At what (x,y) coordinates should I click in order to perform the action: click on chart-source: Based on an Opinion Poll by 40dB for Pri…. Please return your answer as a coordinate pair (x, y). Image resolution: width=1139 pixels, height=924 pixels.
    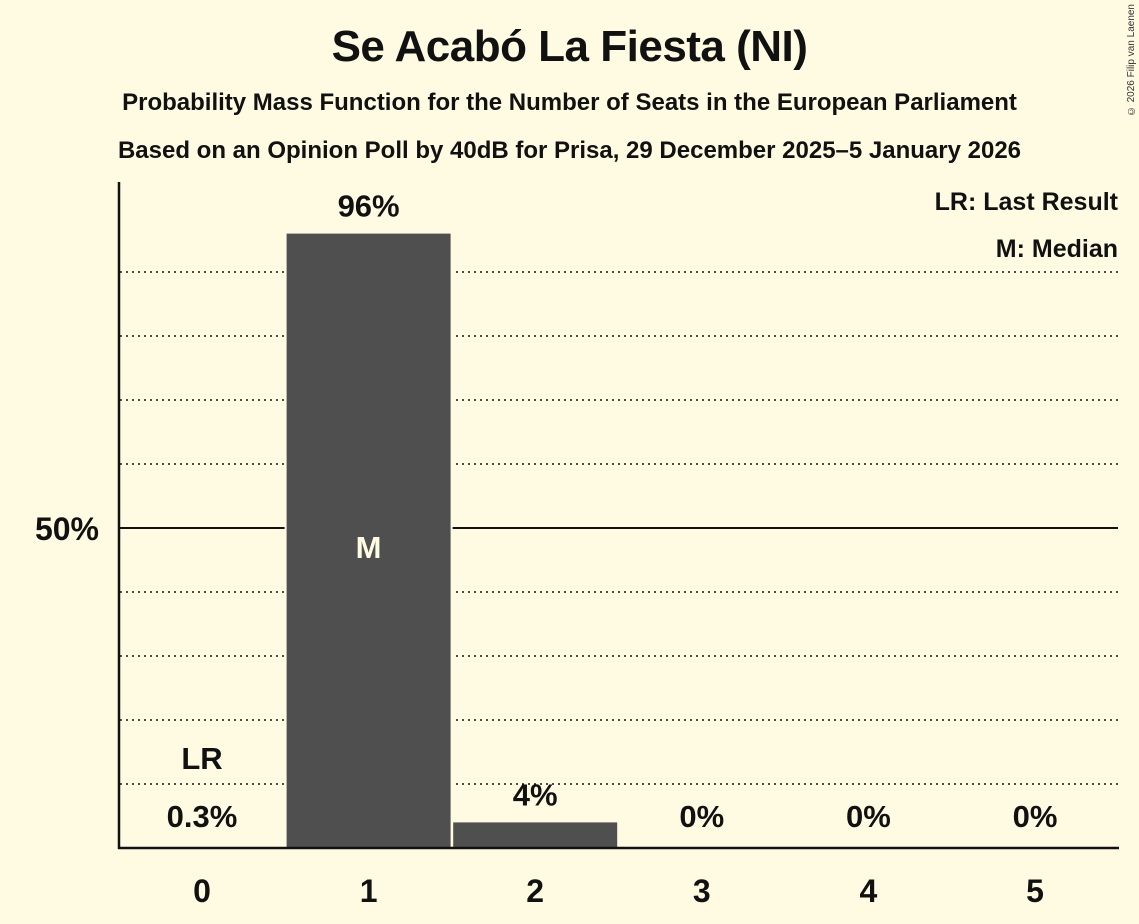
    Looking at the image, I should click on (569, 150).